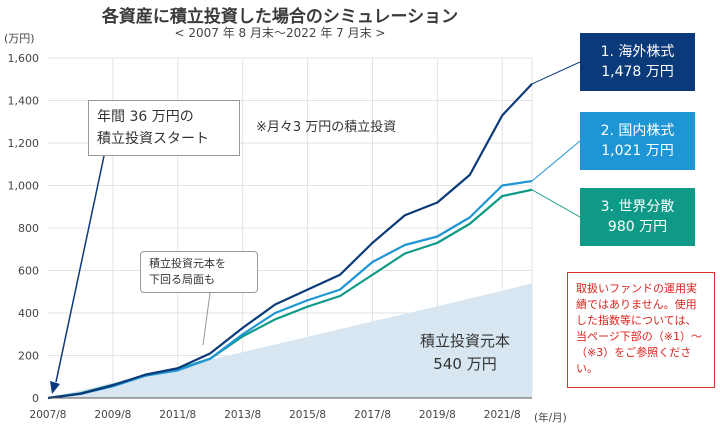  I want to click on chart-subtitle: < 2007 年 8 月末～2022 年 7 月末 >, so click(280, 33).